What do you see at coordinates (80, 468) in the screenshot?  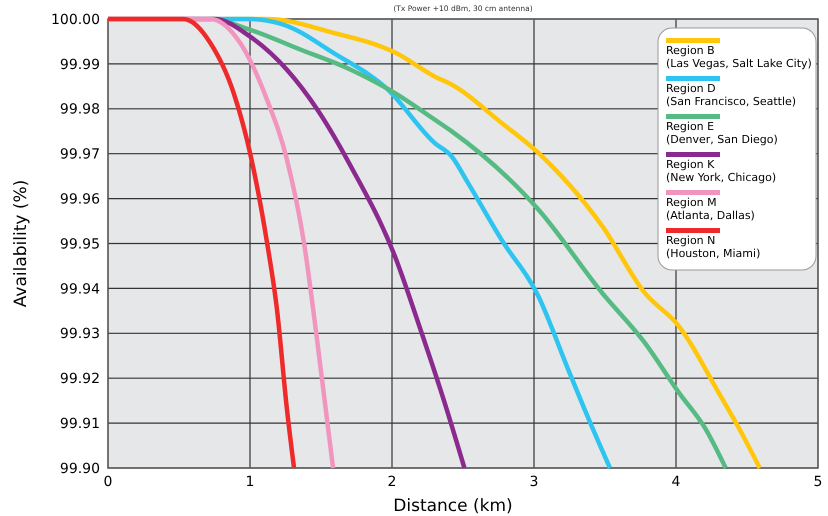 I see `y-tick-label: 99.90` at bounding box center [80, 468].